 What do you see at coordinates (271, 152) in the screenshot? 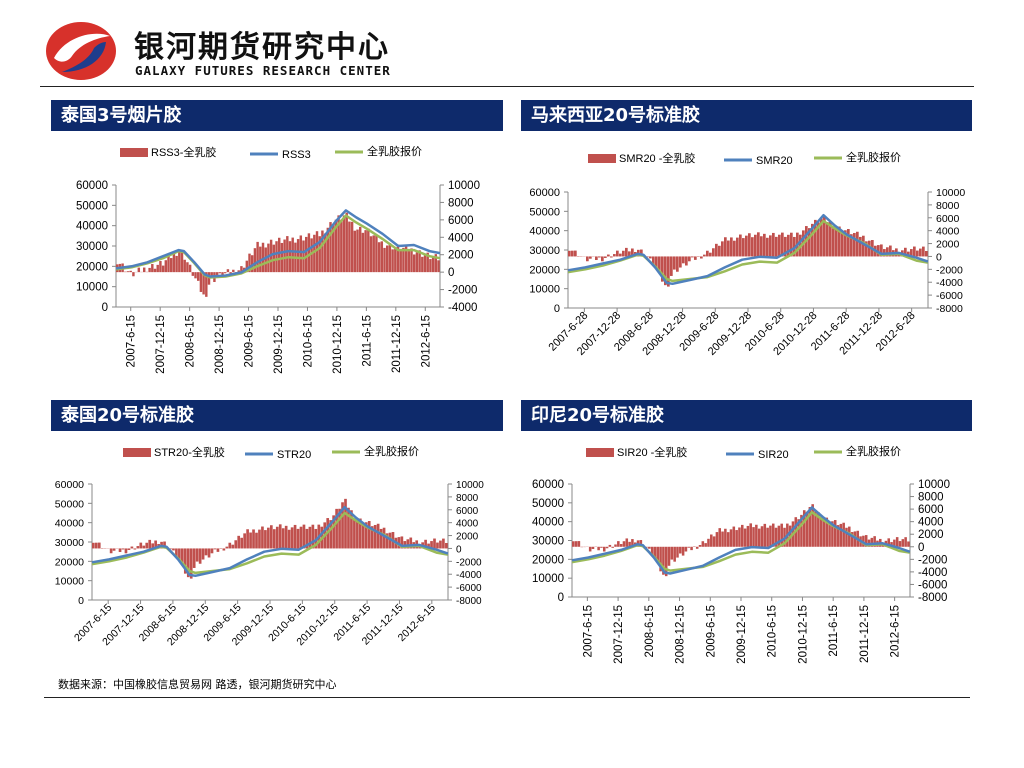
I see `legend: RSS3-全乳胶 RSS3 全乳胶报价` at bounding box center [271, 152].